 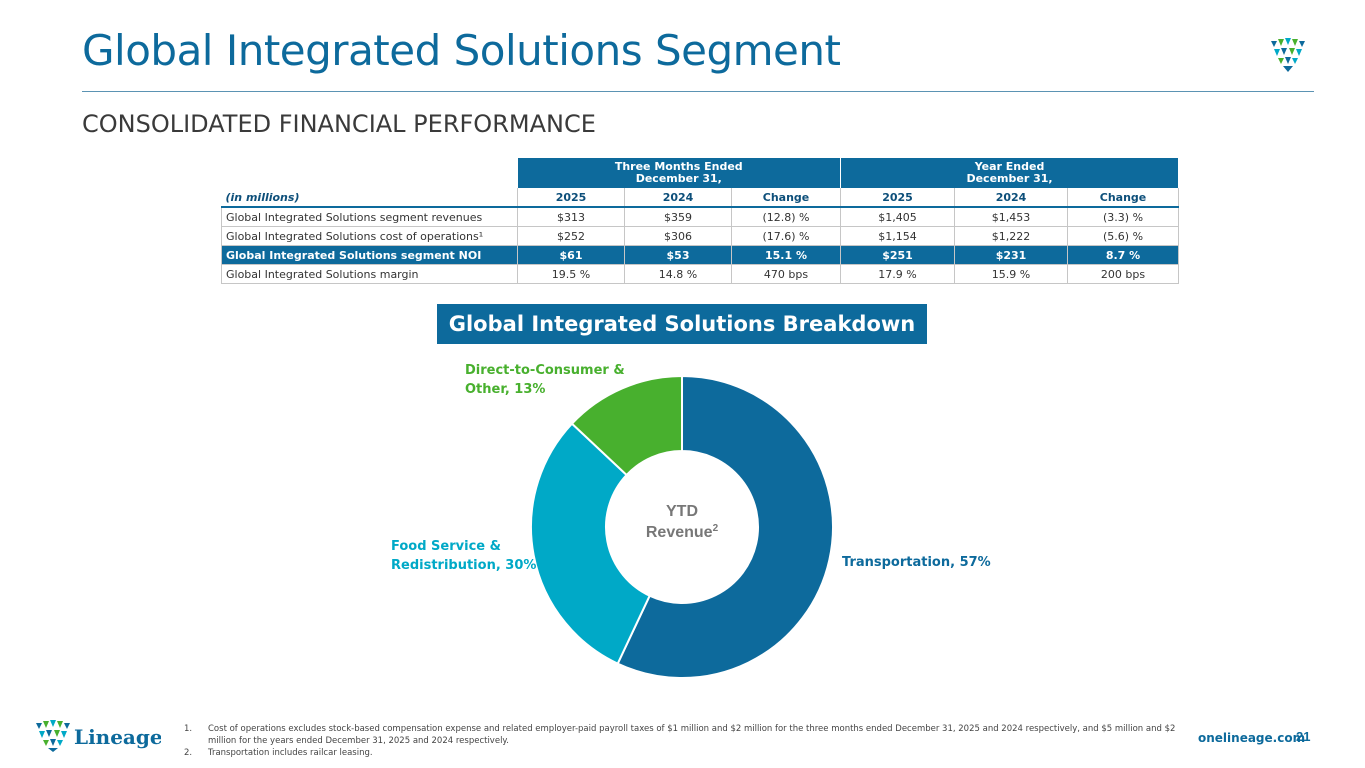 What do you see at coordinates (571, 274) in the screenshot?
I see `table-cell: 19.5 %` at bounding box center [571, 274].